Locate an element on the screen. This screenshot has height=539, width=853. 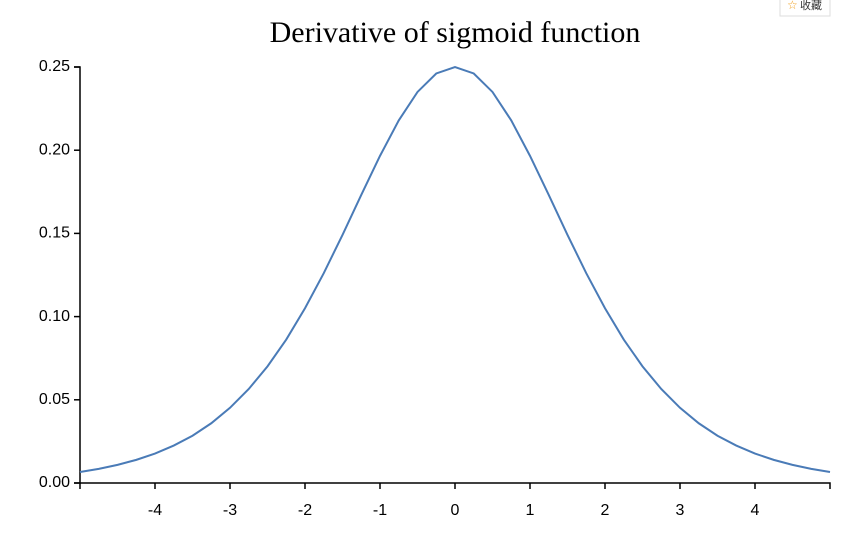
x-tick-label: 2 is located at coordinates (605, 510).